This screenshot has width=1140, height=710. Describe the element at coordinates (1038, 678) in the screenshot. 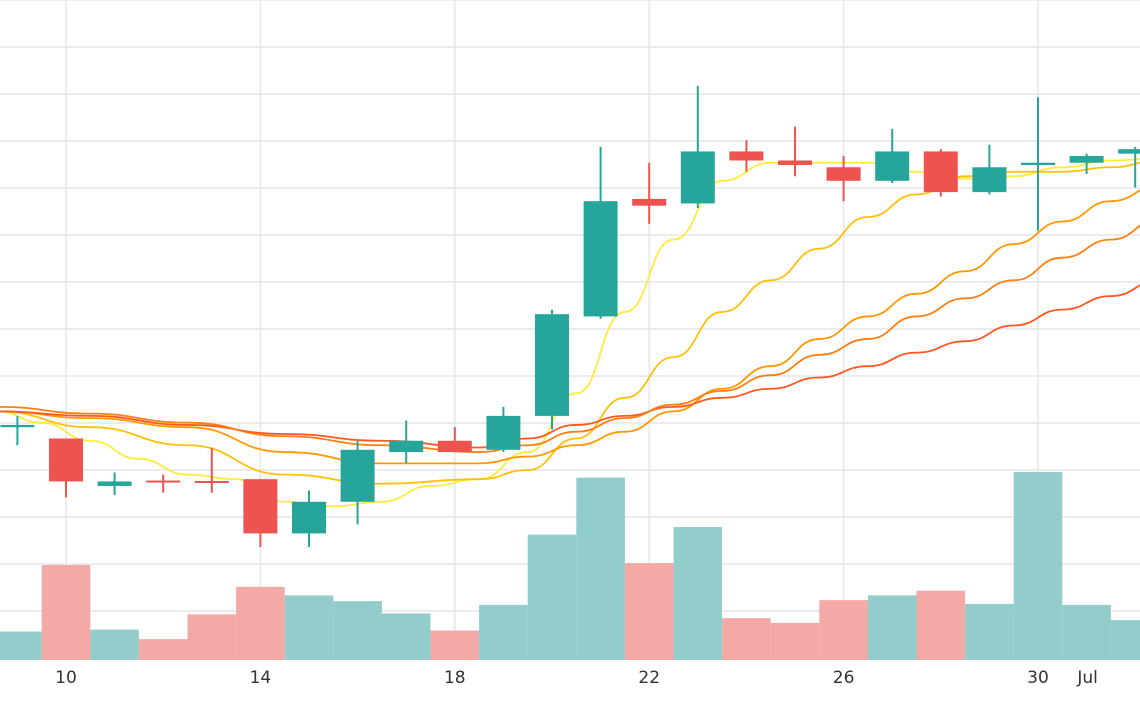

I see `x-tick-label: 30` at that location.